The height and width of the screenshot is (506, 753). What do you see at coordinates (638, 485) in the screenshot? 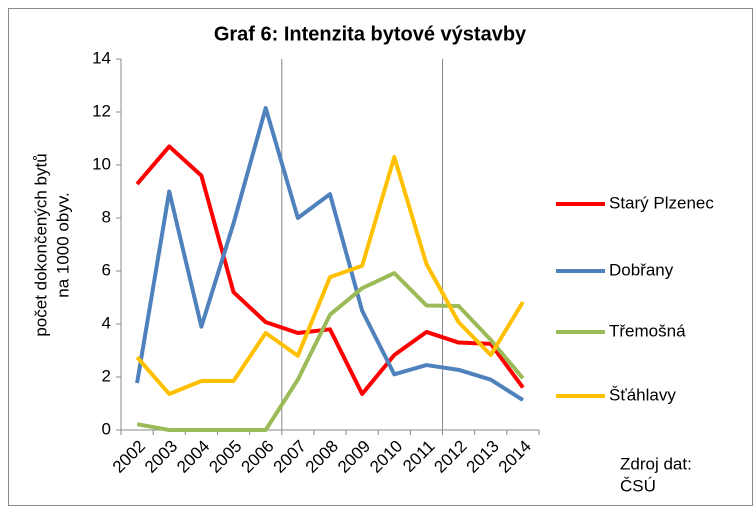
I see `source-note: ČSÚ` at bounding box center [638, 485].